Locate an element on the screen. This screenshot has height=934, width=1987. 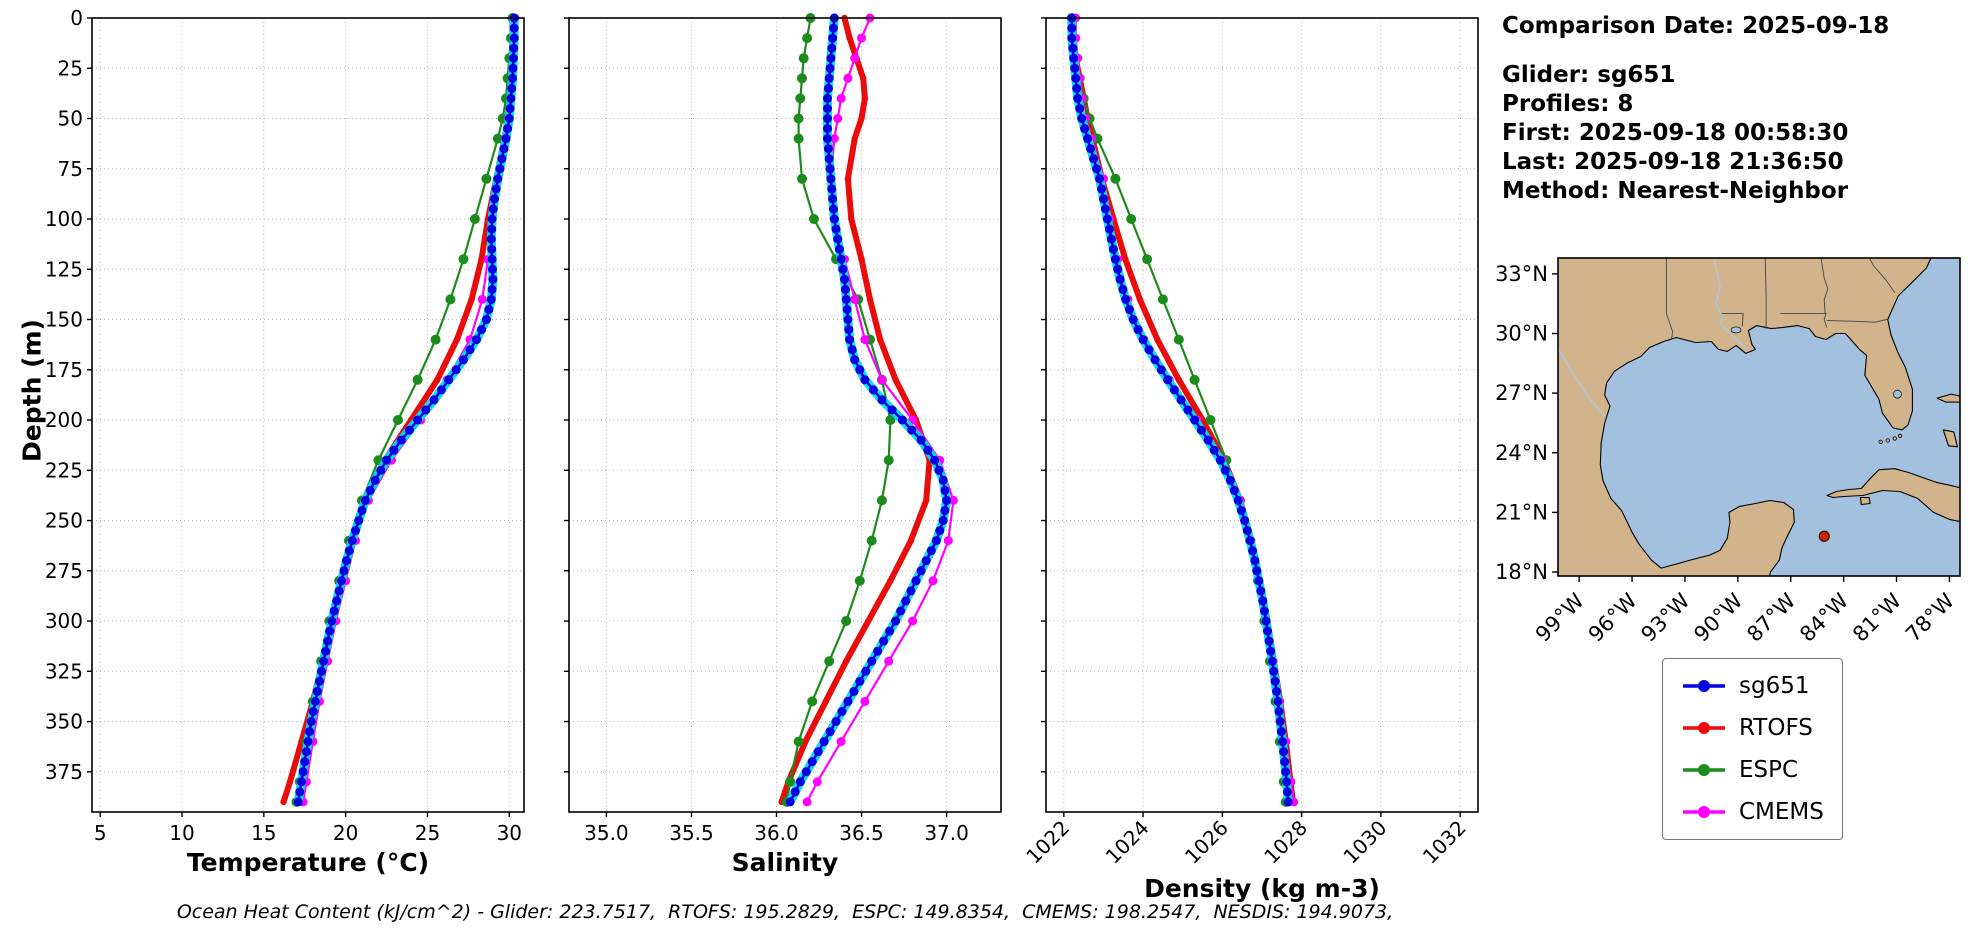
legend-entry-CMEMS: CMEMS is located at coordinates (1752, 812).